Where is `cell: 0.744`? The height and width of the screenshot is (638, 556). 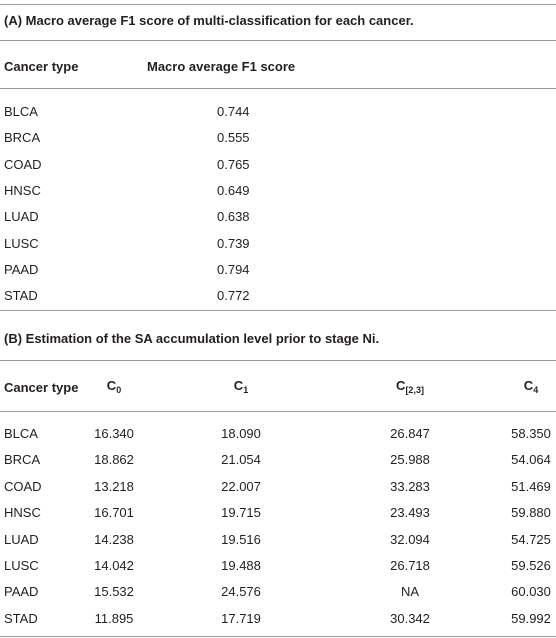
cell: 0.744 is located at coordinates (233, 111).